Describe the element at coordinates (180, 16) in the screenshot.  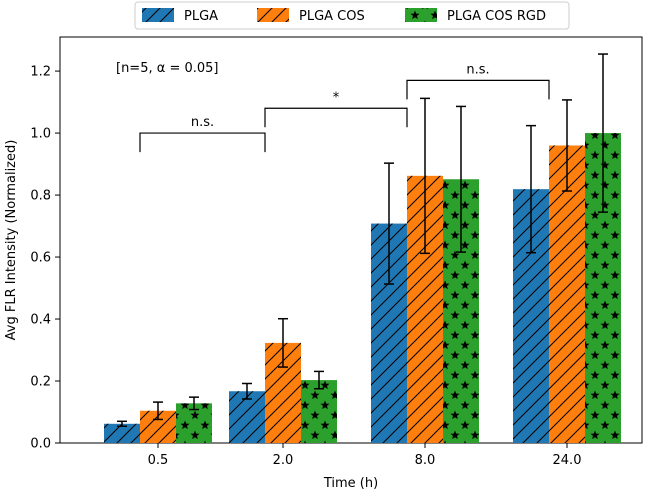
I see `legend-item-plga: PLGA` at that location.